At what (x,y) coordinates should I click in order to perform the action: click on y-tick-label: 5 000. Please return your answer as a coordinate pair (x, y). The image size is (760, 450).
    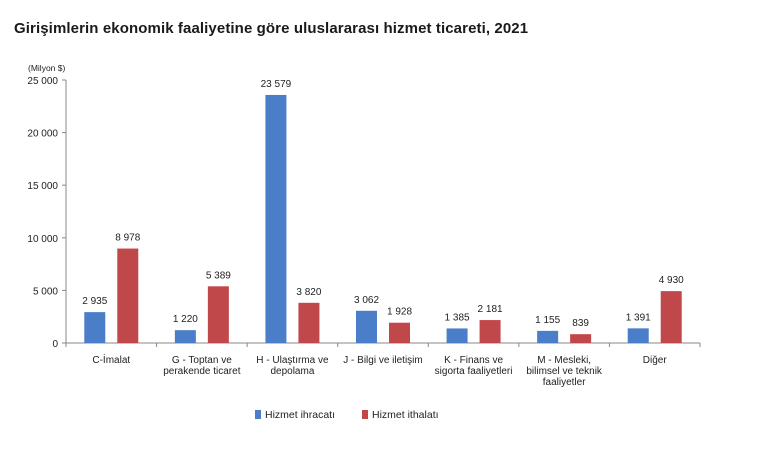
    Looking at the image, I should click on (45, 291).